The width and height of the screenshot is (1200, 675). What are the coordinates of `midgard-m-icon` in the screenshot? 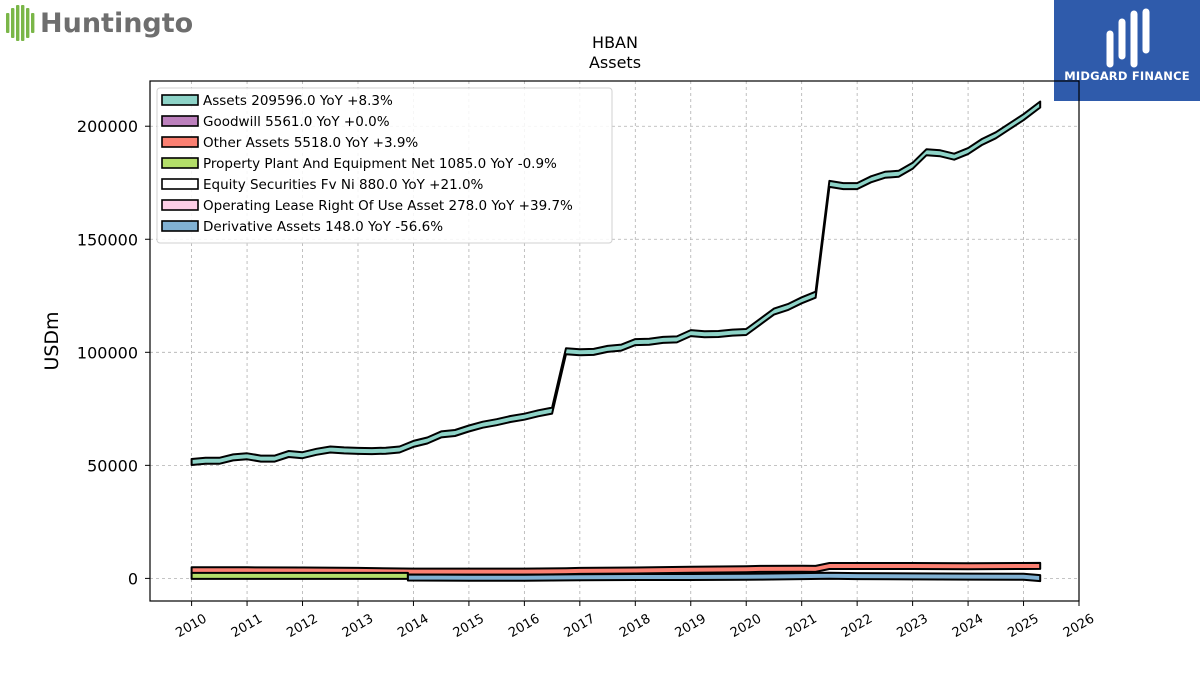 It's located at (1128, 38).